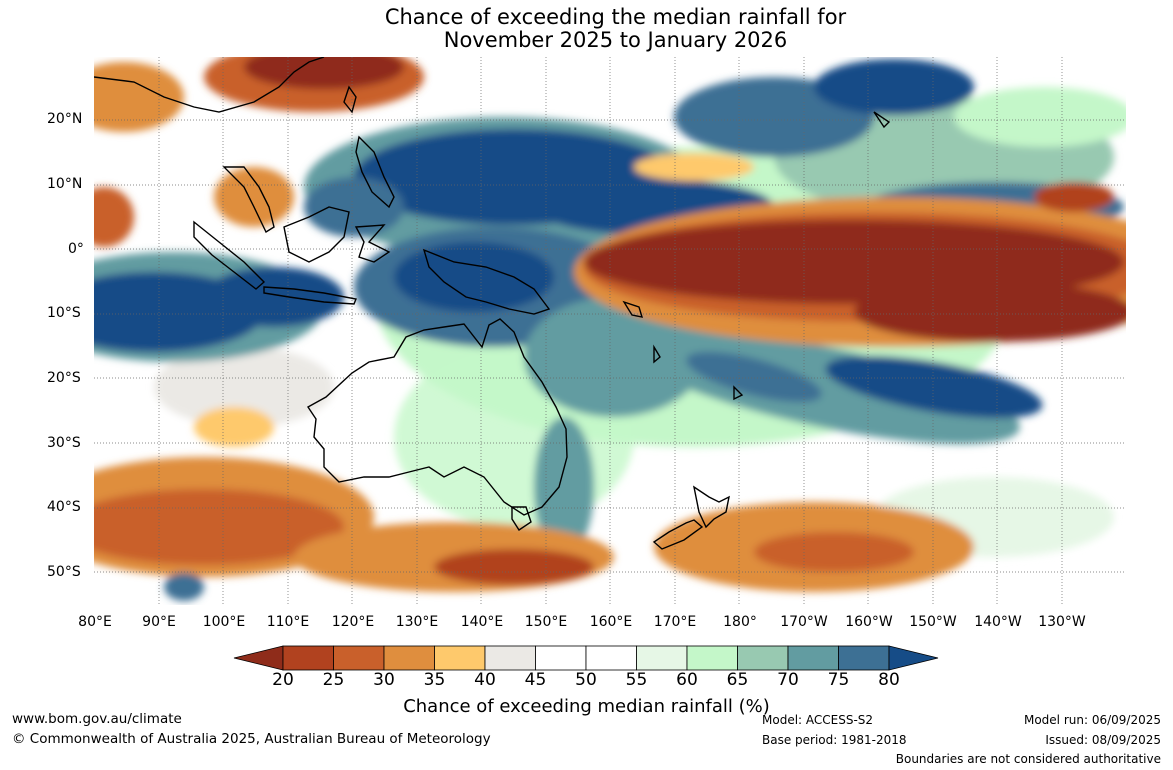  What do you see at coordinates (65, 119) in the screenshot?
I see `lat-label-20n: 20°N` at bounding box center [65, 119].